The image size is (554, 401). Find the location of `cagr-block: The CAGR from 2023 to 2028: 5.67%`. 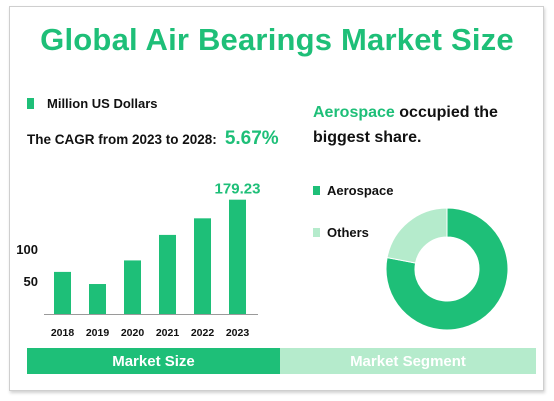

cagr-block: The CAGR from 2023 to 2028: 5.67% is located at coordinates (153, 139).